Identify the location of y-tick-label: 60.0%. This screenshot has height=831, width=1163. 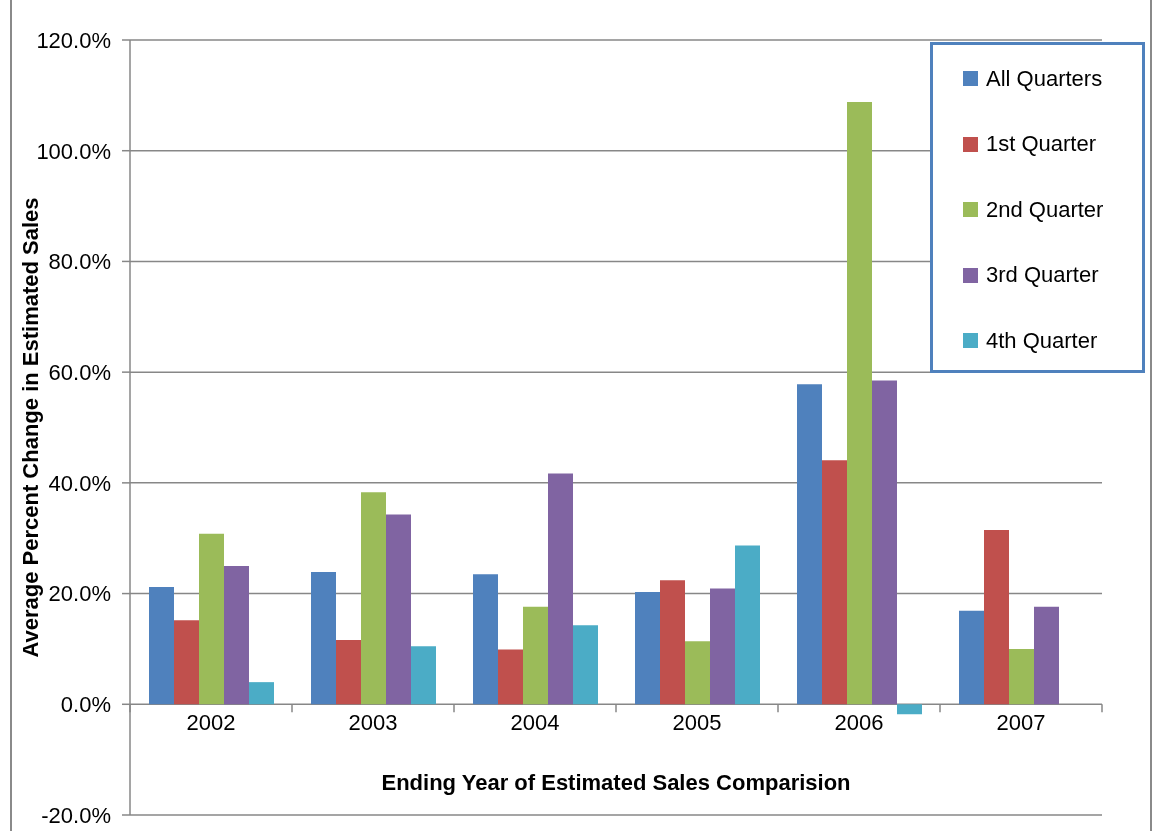
(79, 372).